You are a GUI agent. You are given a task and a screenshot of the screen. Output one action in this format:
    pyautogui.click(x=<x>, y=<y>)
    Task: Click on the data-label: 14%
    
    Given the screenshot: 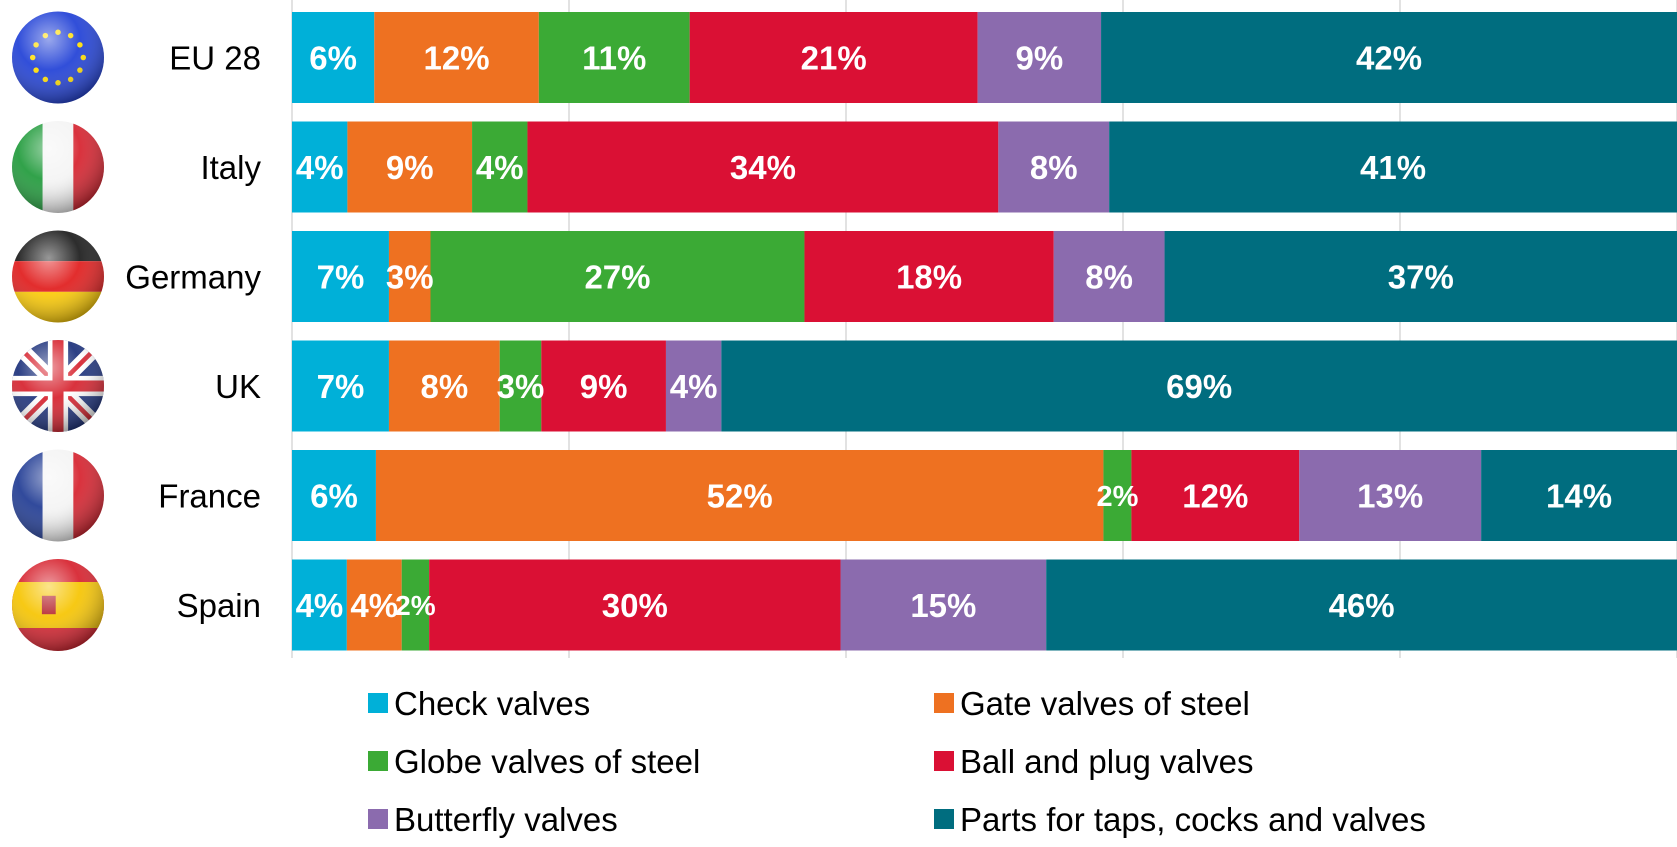 What is the action you would take?
    pyautogui.click(x=1579, y=495)
    